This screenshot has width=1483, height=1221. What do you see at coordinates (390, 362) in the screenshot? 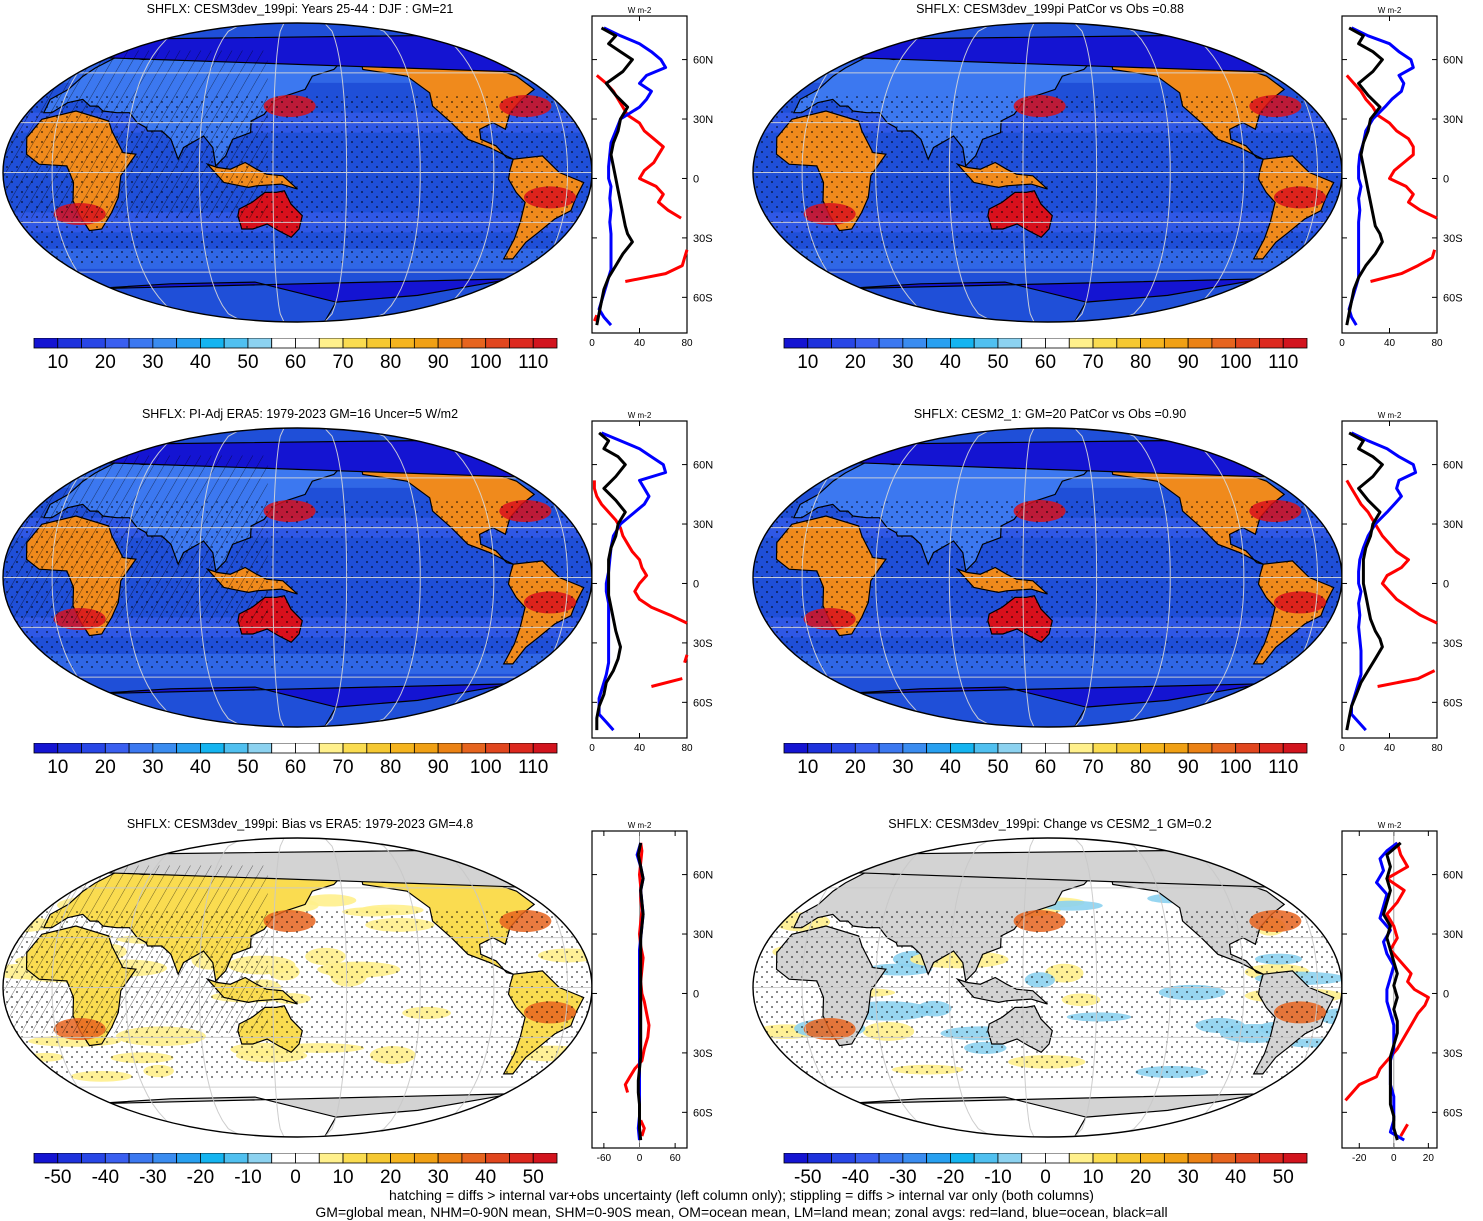
I see `colorbar-label: 80` at bounding box center [390, 362].